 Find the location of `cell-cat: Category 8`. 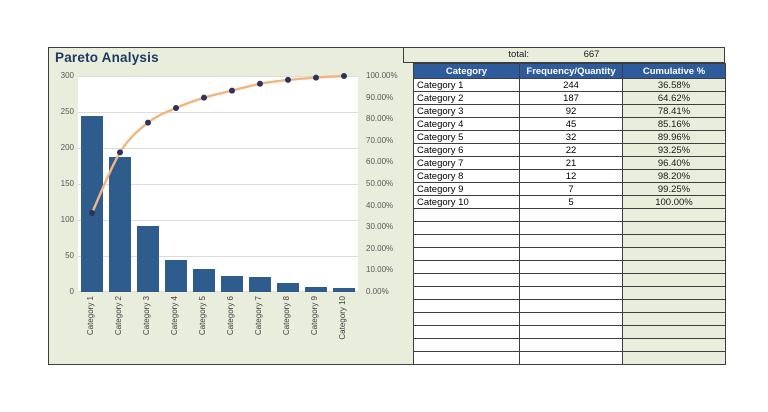

cell-cat: Category 8 is located at coordinates (466, 176).